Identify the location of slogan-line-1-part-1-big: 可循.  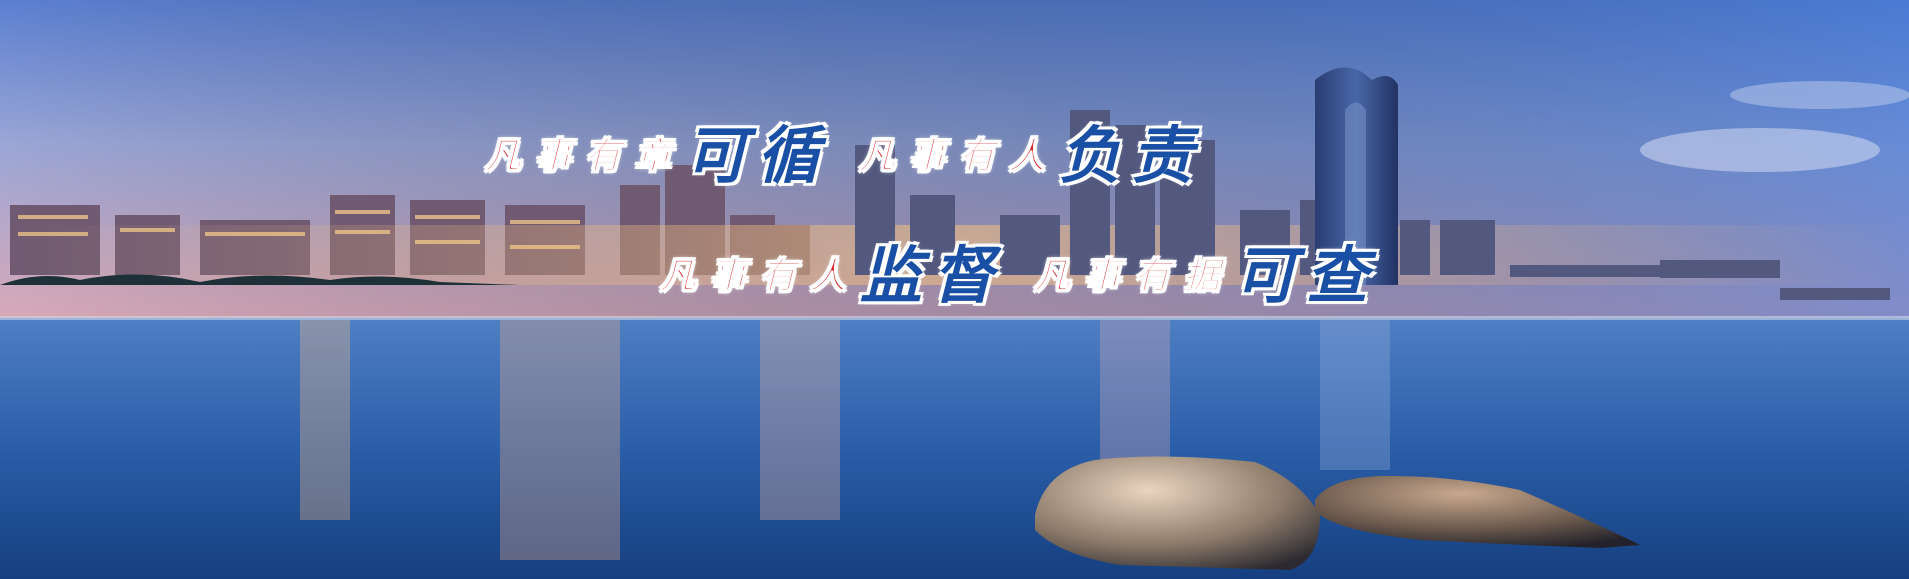
(757, 155).